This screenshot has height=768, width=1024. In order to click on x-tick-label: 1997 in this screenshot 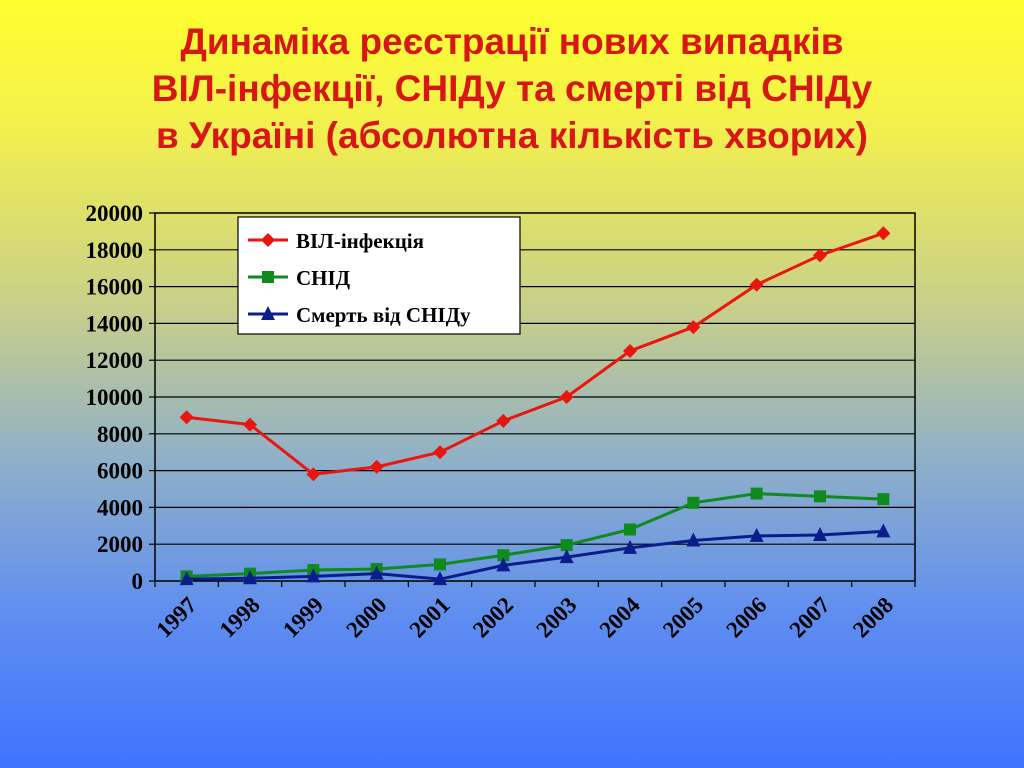, I will do `click(176, 617)`.